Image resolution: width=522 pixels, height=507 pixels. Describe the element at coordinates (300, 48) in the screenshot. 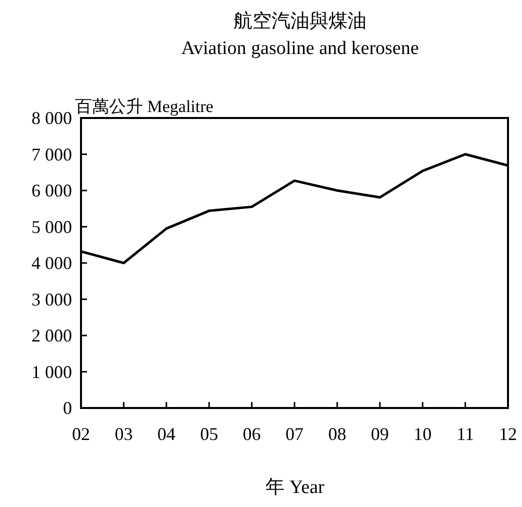

I see `chart-subtitle: Aviation gasoline and kerosene` at that location.